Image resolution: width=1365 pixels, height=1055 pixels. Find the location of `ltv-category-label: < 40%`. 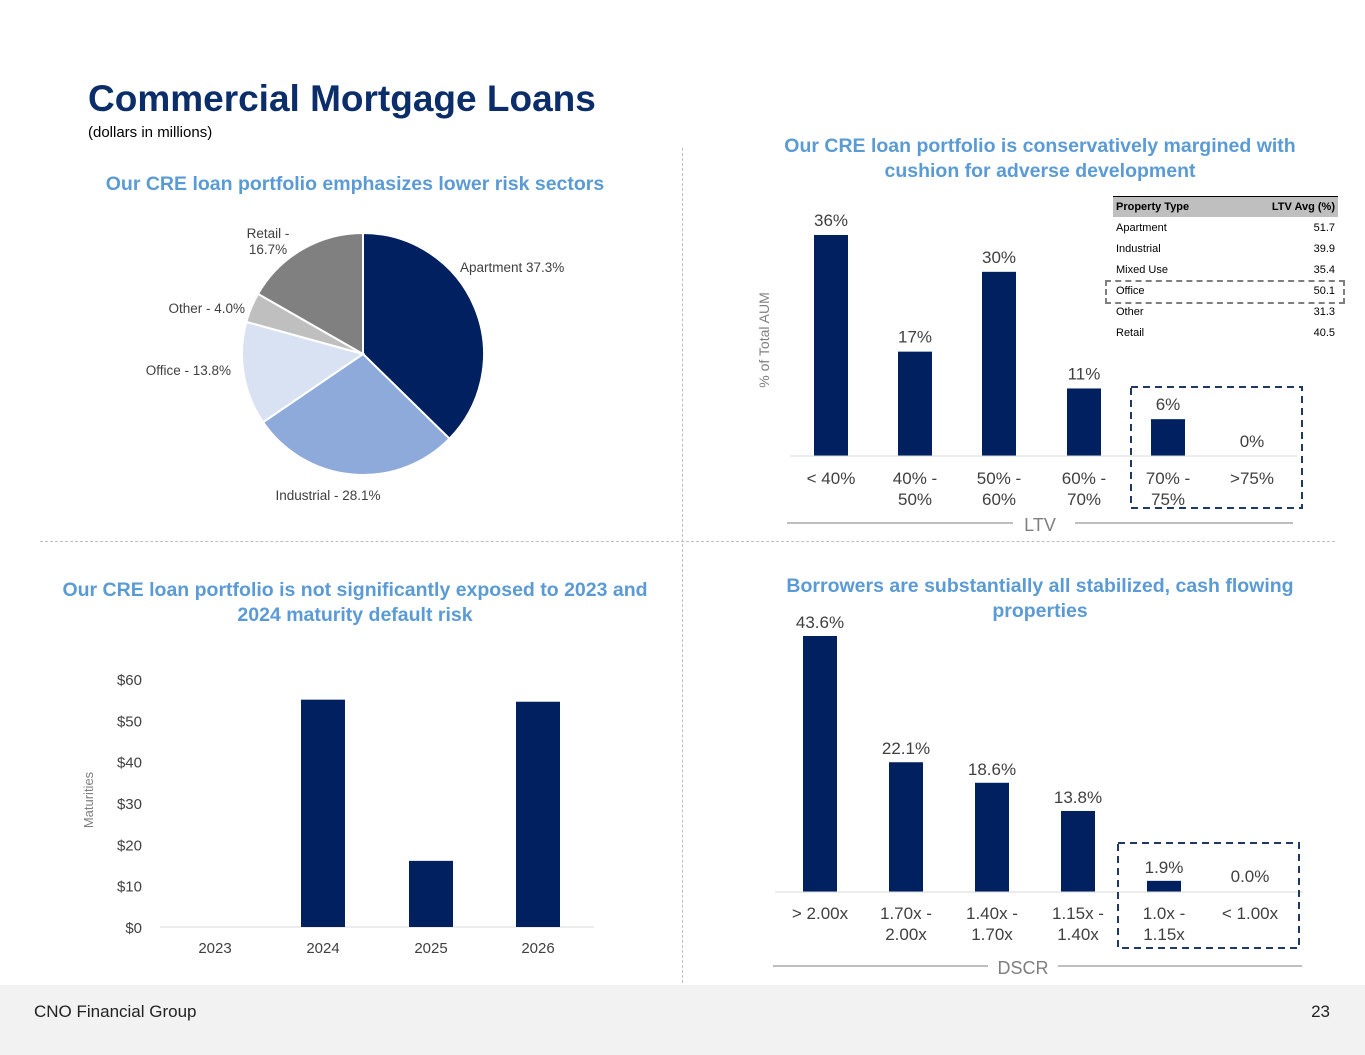

ltv-category-label: < 40% is located at coordinates (831, 478).